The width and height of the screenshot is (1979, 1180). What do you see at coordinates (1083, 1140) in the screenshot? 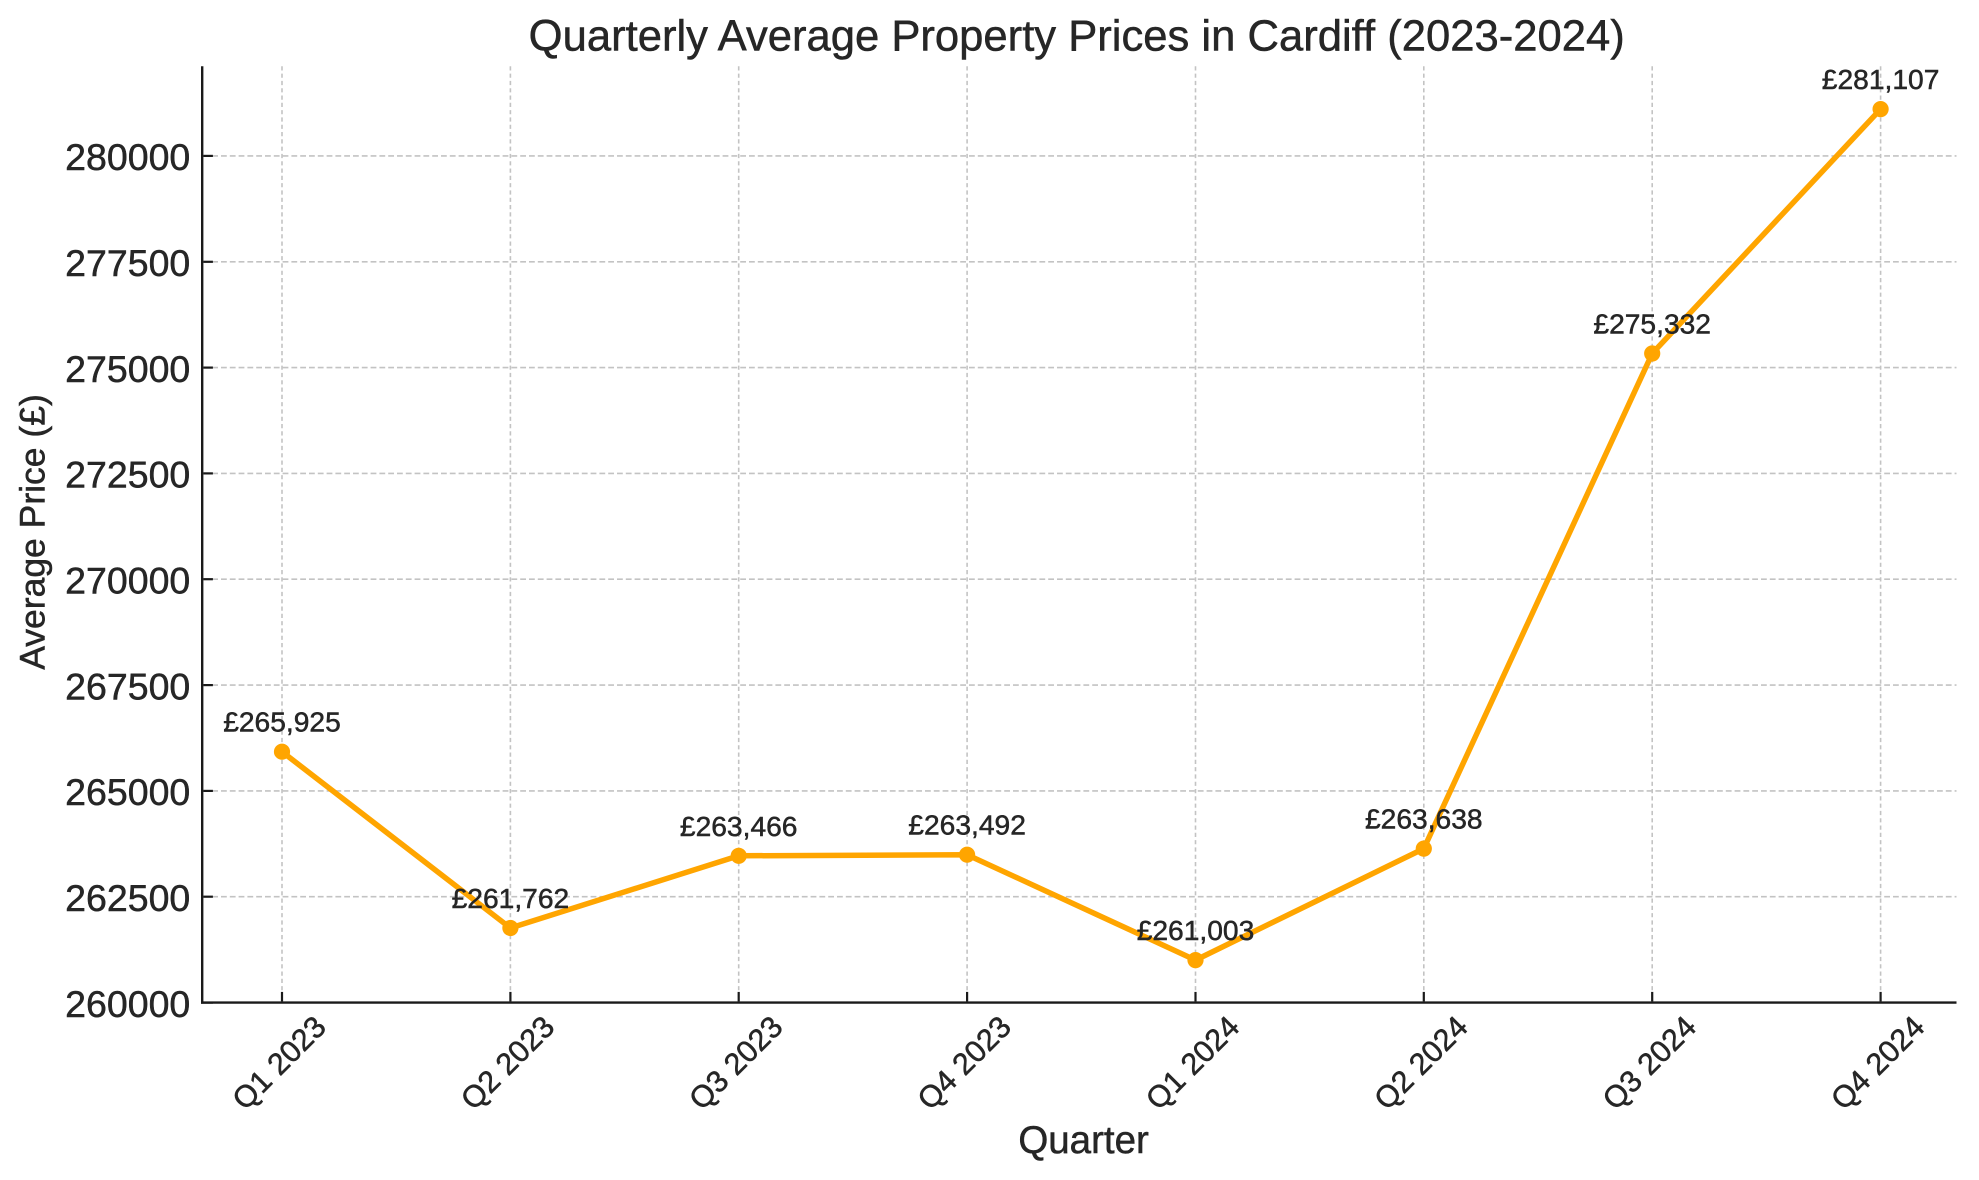
I see `svg-text: Quarter` at bounding box center [1083, 1140].